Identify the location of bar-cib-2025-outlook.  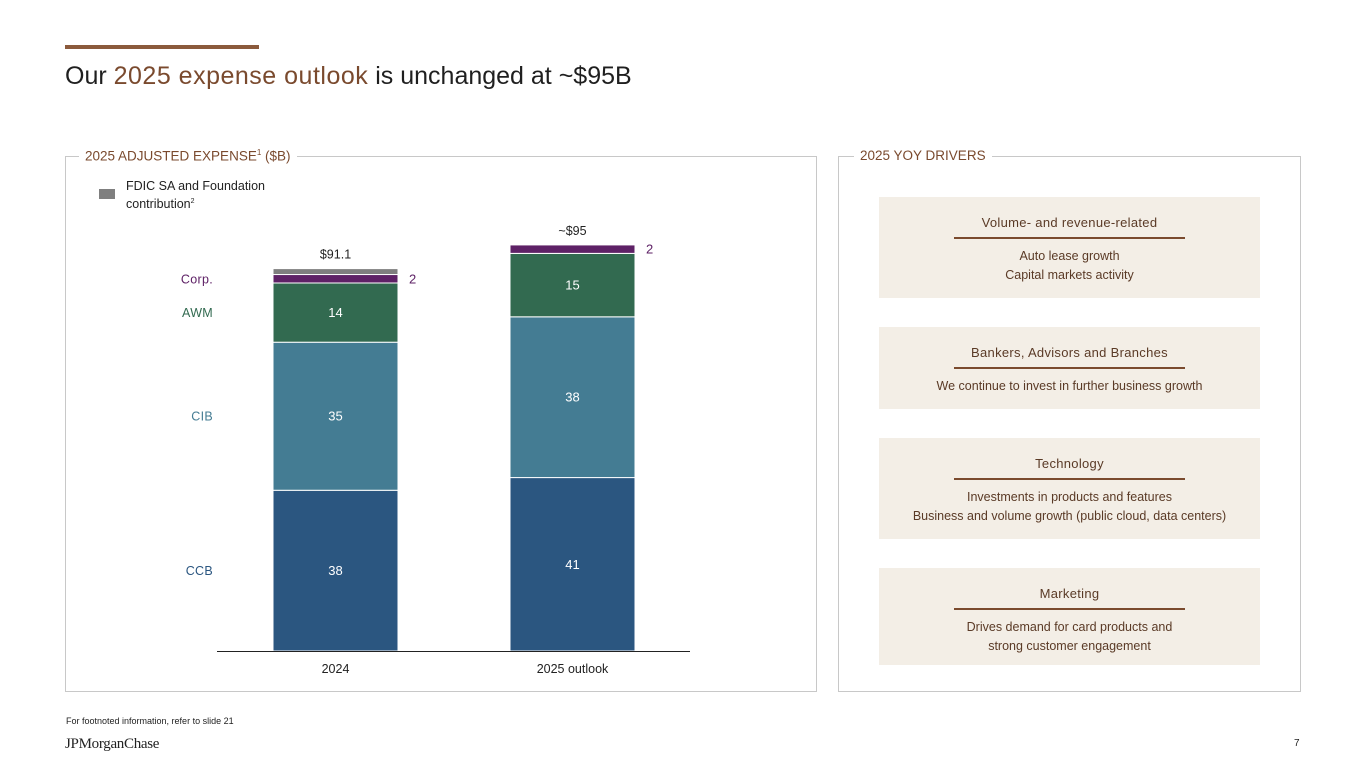
(572, 397).